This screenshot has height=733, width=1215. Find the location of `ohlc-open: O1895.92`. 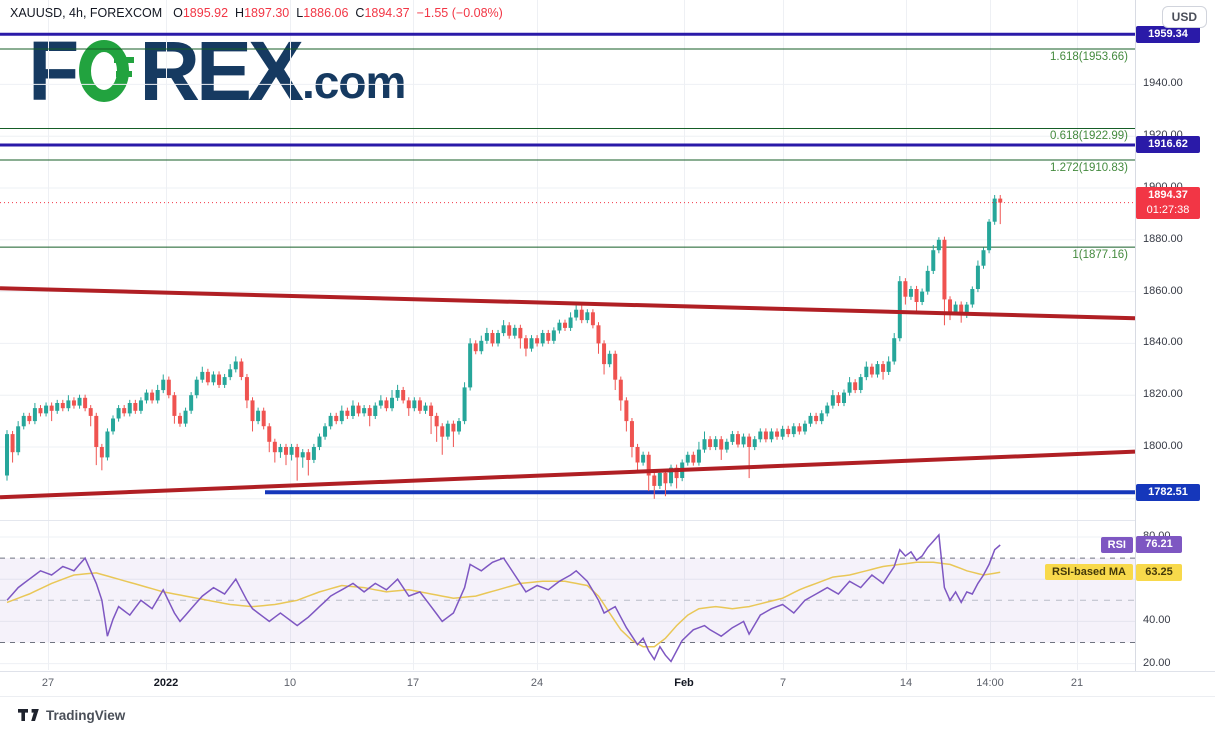

ohlc-open: O1895.92 is located at coordinates (201, 13).